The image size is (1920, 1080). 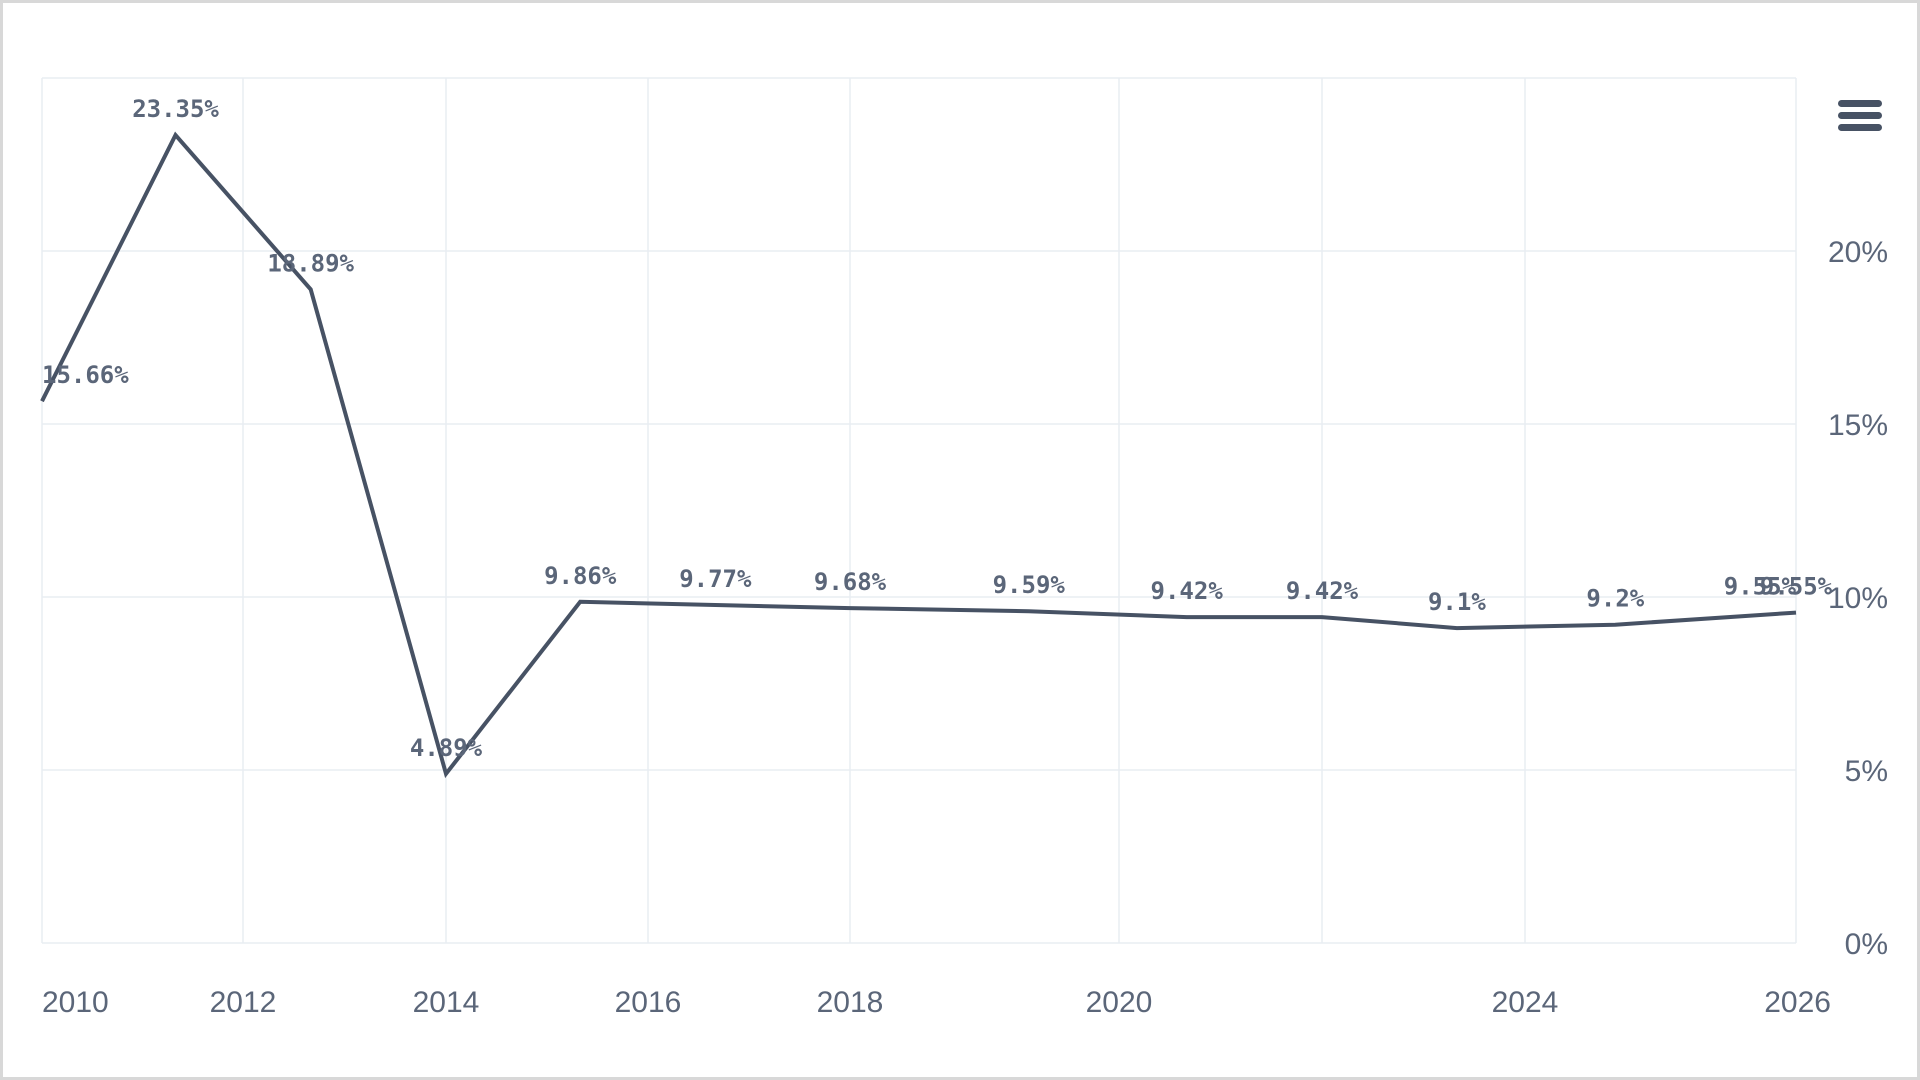 What do you see at coordinates (446, 748) in the screenshot?
I see `data-label: 4.89%` at bounding box center [446, 748].